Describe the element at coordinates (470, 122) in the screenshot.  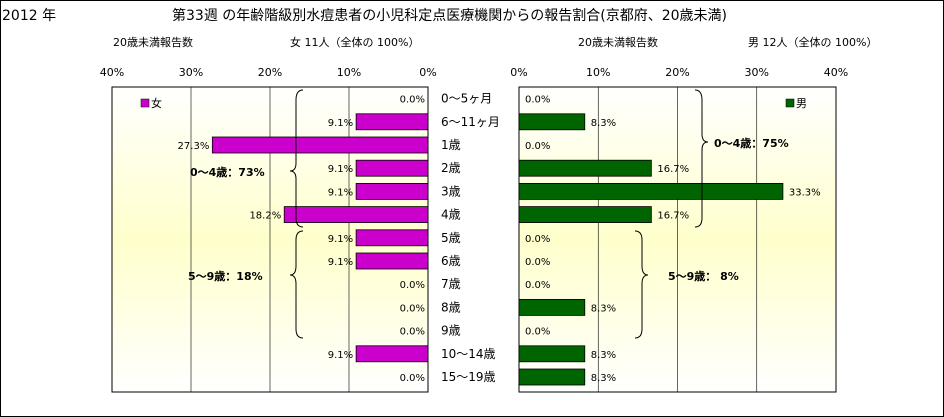
I see `age-category-label: 6～11ヶ月` at that location.